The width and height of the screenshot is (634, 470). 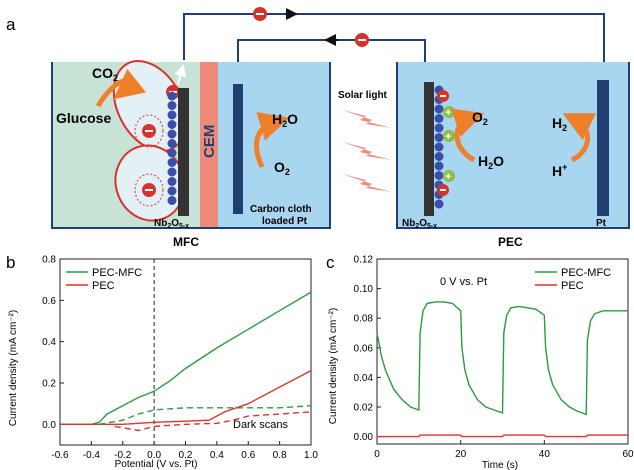 What do you see at coordinates (49, 425) in the screenshot?
I see `y-tick-label: 0.0` at bounding box center [49, 425].